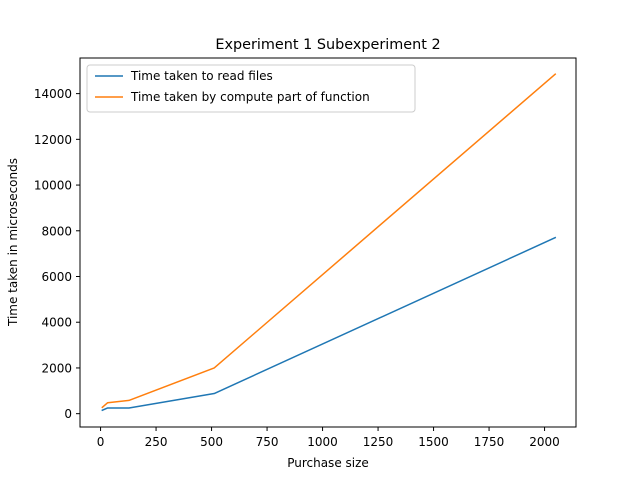 Image resolution: width=640 pixels, height=480 pixels. What do you see at coordinates (250, 97) in the screenshot?
I see `legend-label-compute: Time taken by compute part of function` at bounding box center [250, 97].